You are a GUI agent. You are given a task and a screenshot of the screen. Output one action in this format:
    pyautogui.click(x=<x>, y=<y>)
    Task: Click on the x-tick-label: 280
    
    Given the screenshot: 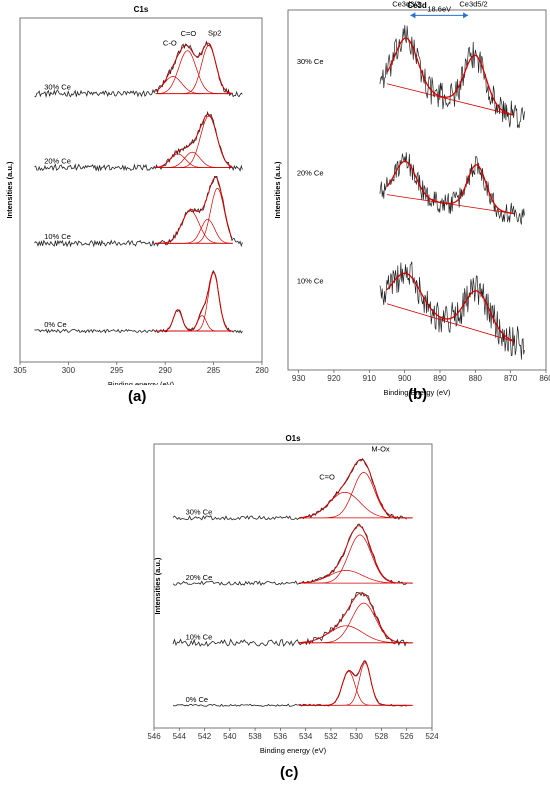 What is the action you would take?
    pyautogui.click(x=262, y=370)
    